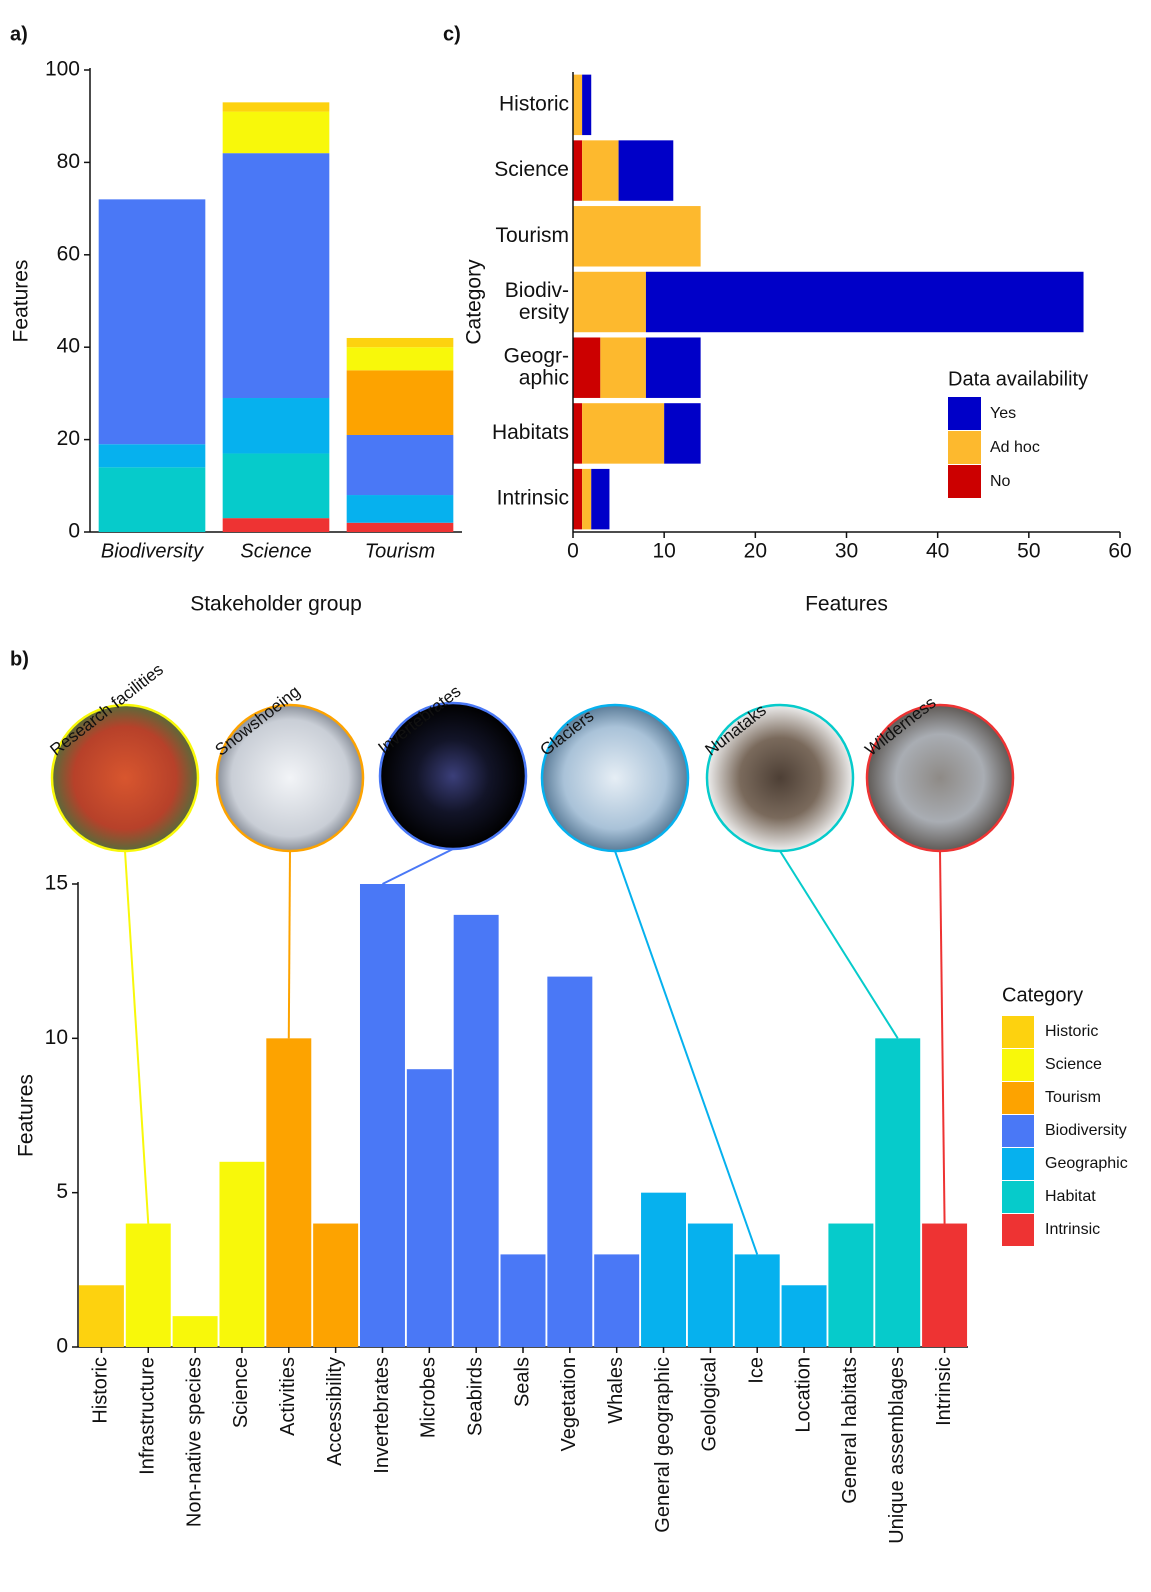 Image resolution: width=1151 pixels, height=1592 pixels. What do you see at coordinates (663, 1445) in the screenshot?
I see `x-tick-label: General geographic` at bounding box center [663, 1445].